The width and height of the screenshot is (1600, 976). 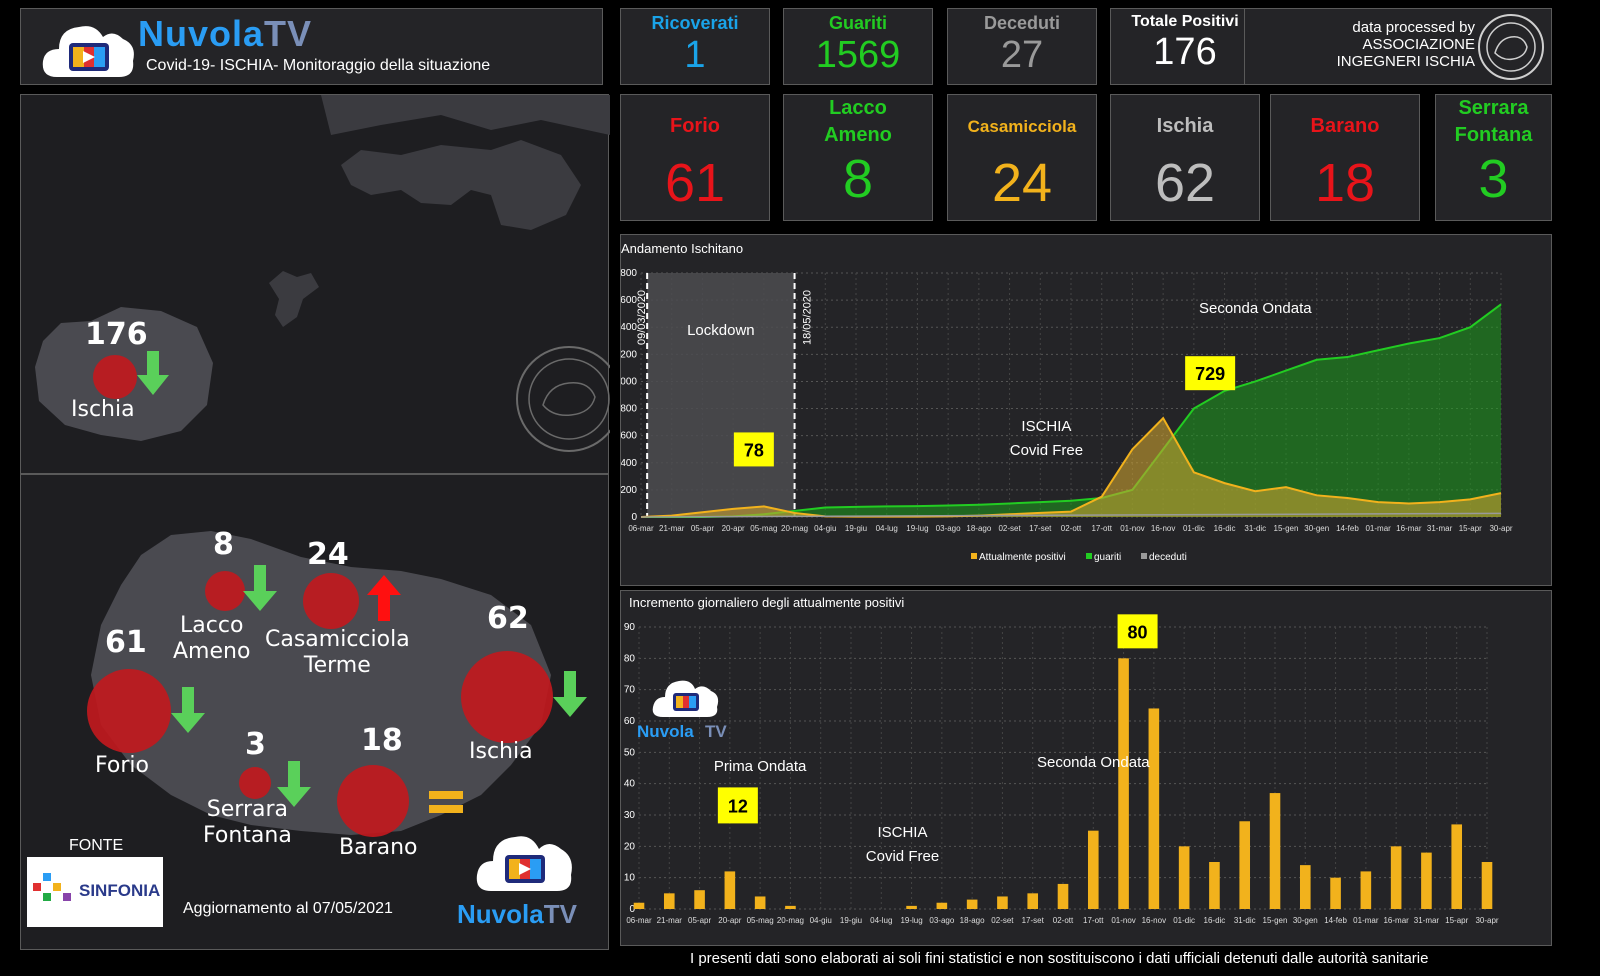 I want to click on y-tick-label: 40, so click(x=630, y=784).